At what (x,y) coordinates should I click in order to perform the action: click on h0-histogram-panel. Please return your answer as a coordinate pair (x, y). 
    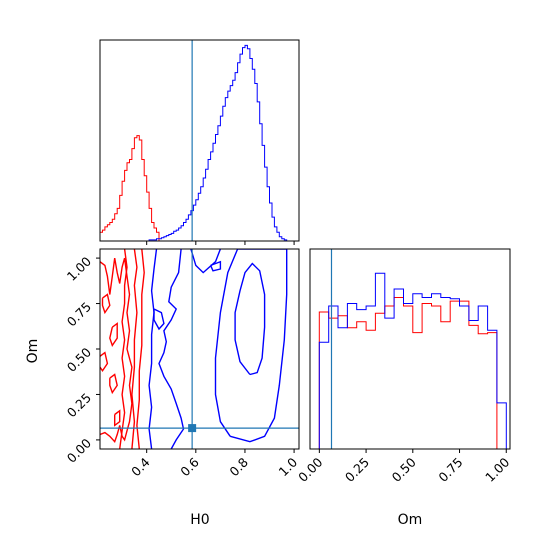
    Looking at the image, I should click on (199, 142).